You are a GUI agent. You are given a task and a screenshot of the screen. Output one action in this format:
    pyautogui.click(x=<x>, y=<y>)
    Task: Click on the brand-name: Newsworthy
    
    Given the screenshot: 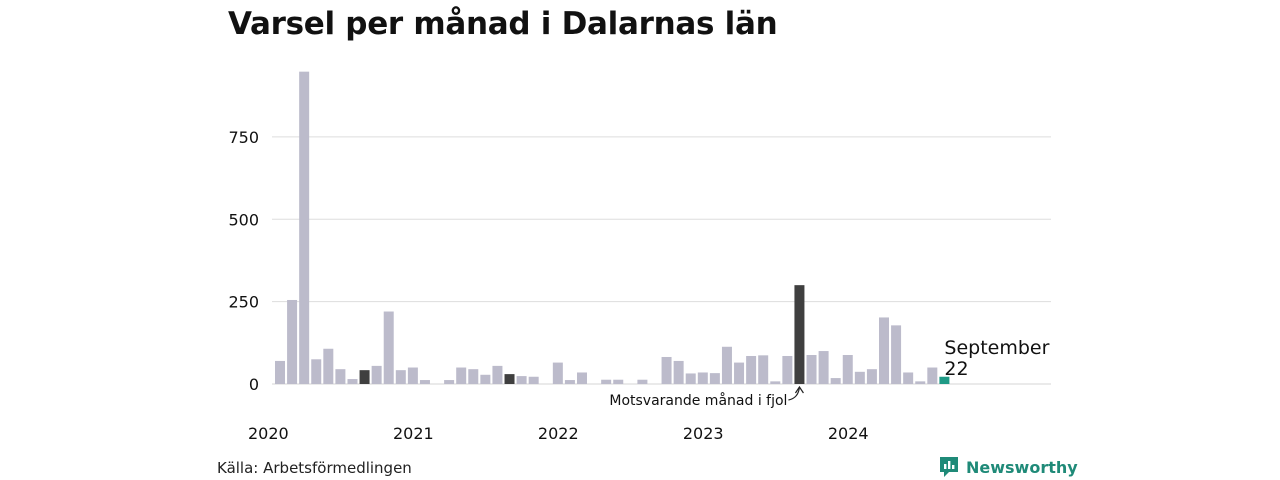 What is the action you would take?
    pyautogui.click(x=1022, y=467)
    